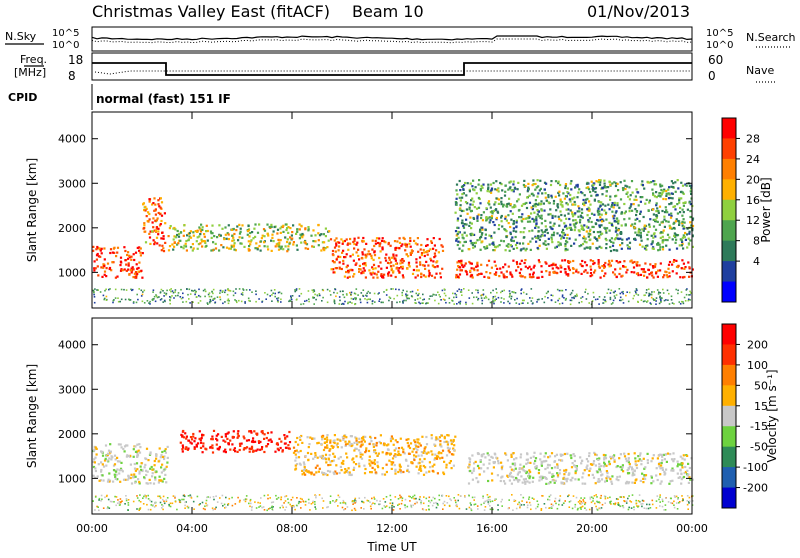 This screenshot has width=800, height=558. What do you see at coordinates (638, 11) in the screenshot?
I see `date-title: 01/Nov/2013` at bounding box center [638, 11].